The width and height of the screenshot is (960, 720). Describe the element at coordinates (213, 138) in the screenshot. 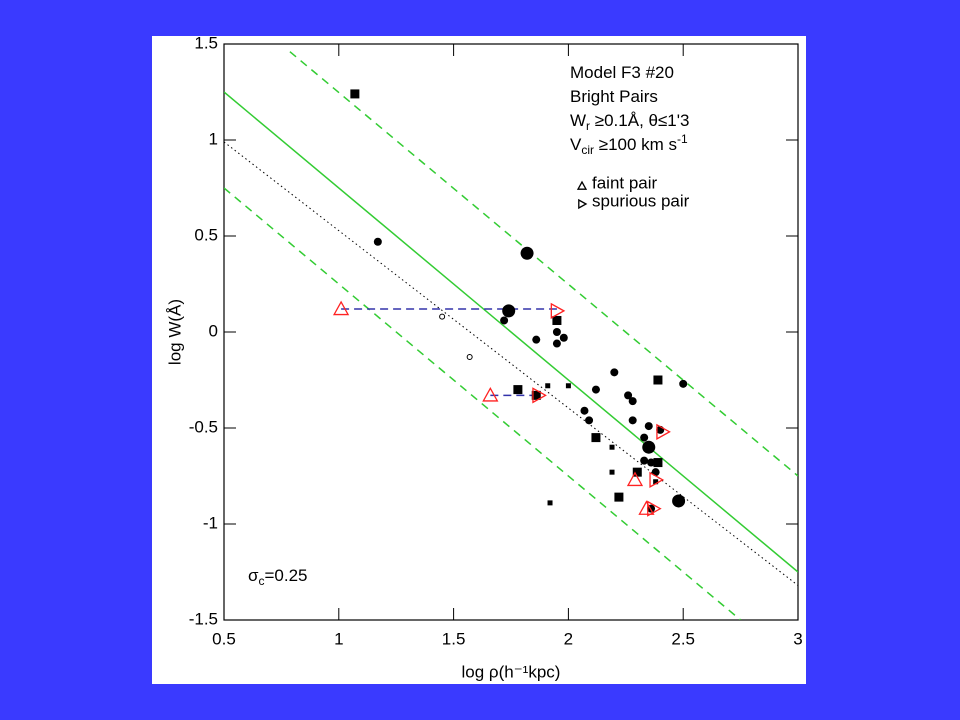

I see `y-tick-label: 1` at that location.